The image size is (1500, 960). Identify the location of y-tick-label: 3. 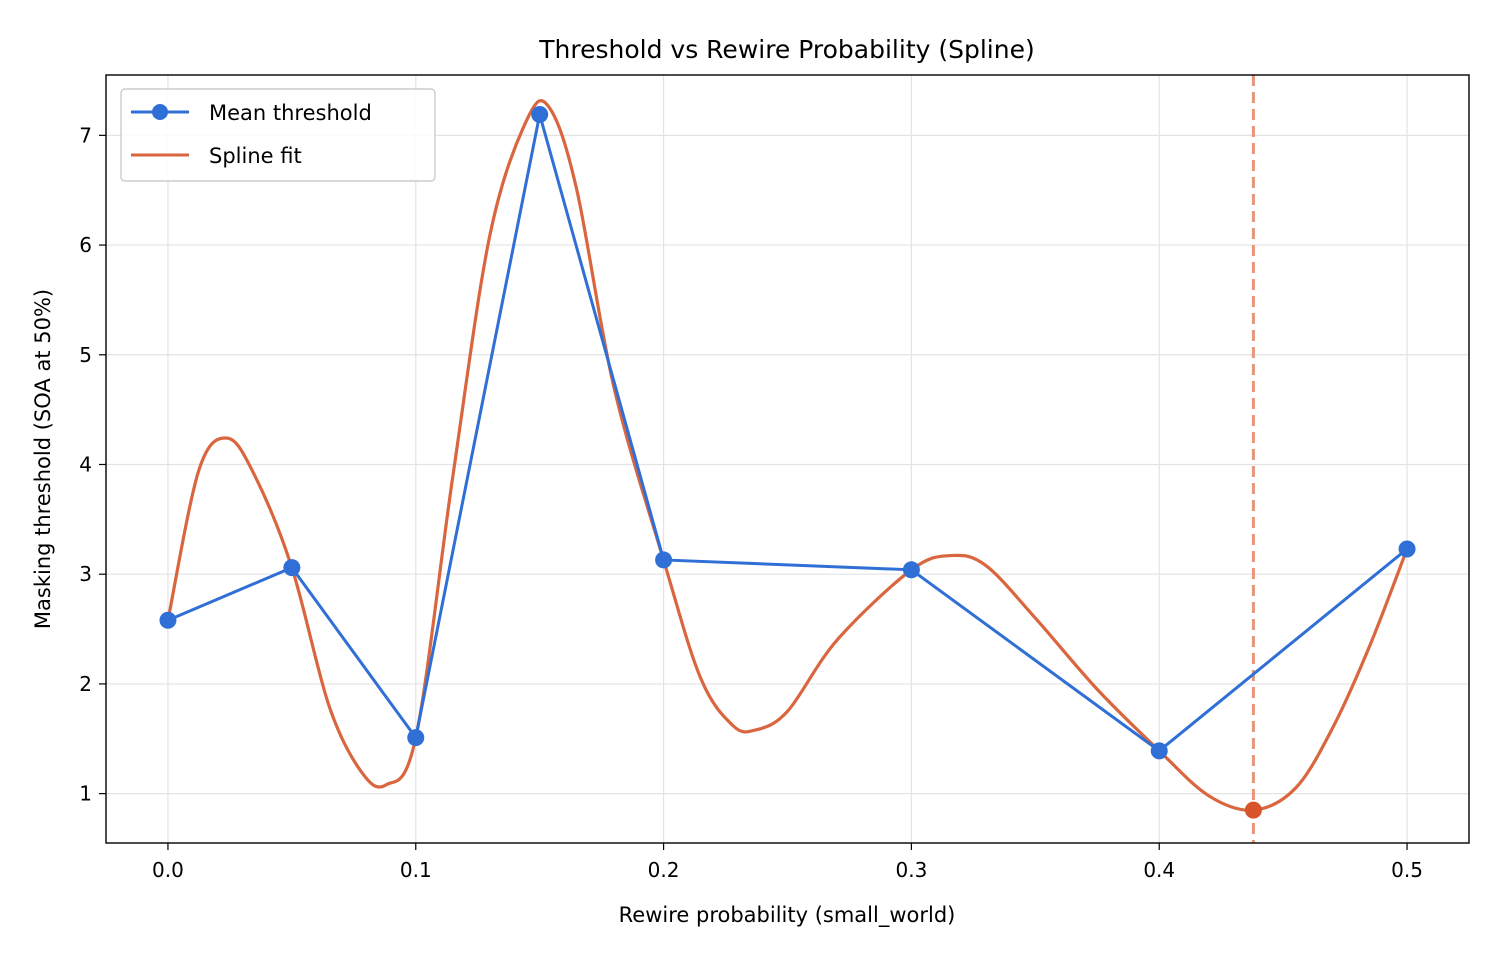
(85, 574).